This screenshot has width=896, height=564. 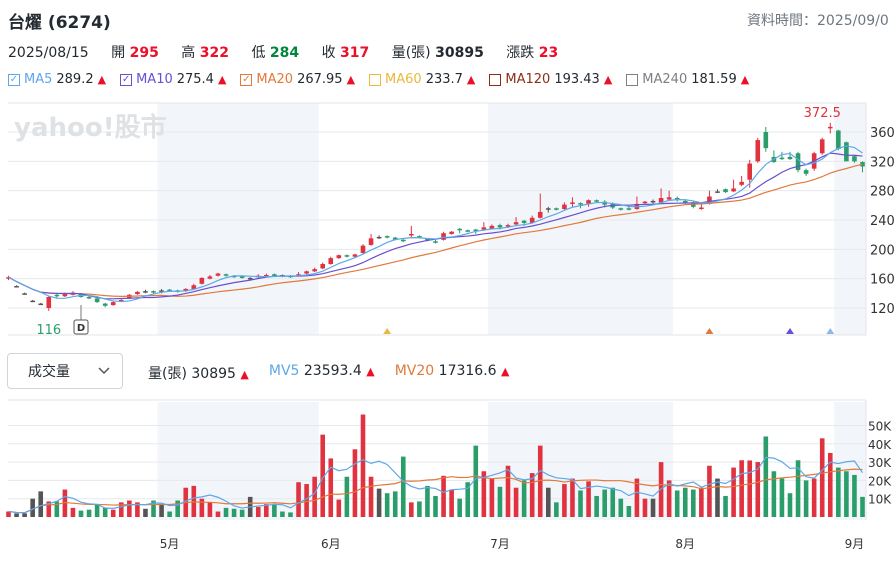 What do you see at coordinates (238, 219) in the screenshot?
I see `month-band-price` at bounding box center [238, 219].